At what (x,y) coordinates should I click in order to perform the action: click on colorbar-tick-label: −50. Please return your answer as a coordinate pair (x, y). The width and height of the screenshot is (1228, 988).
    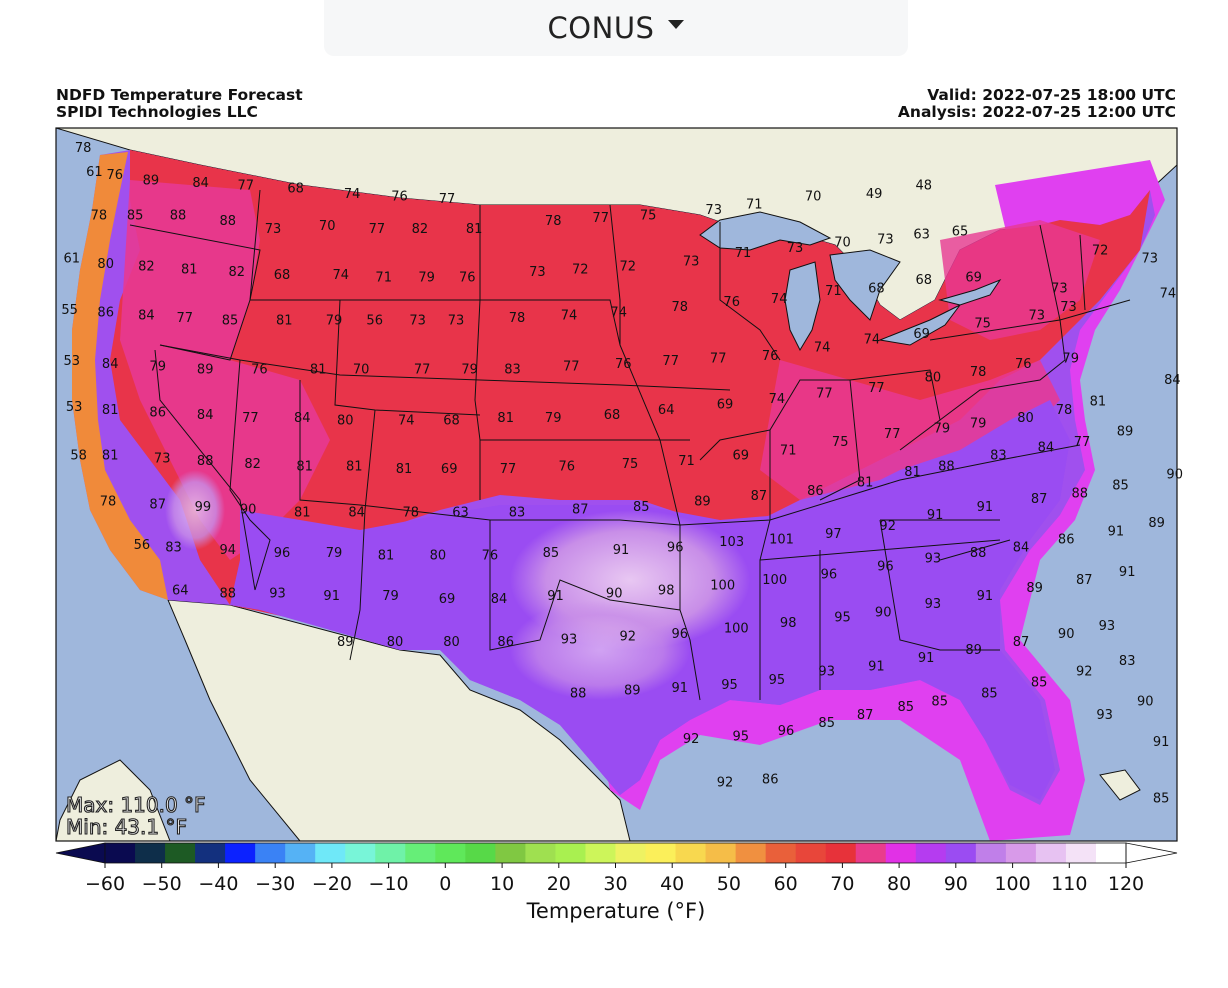
    Looking at the image, I should click on (162, 884).